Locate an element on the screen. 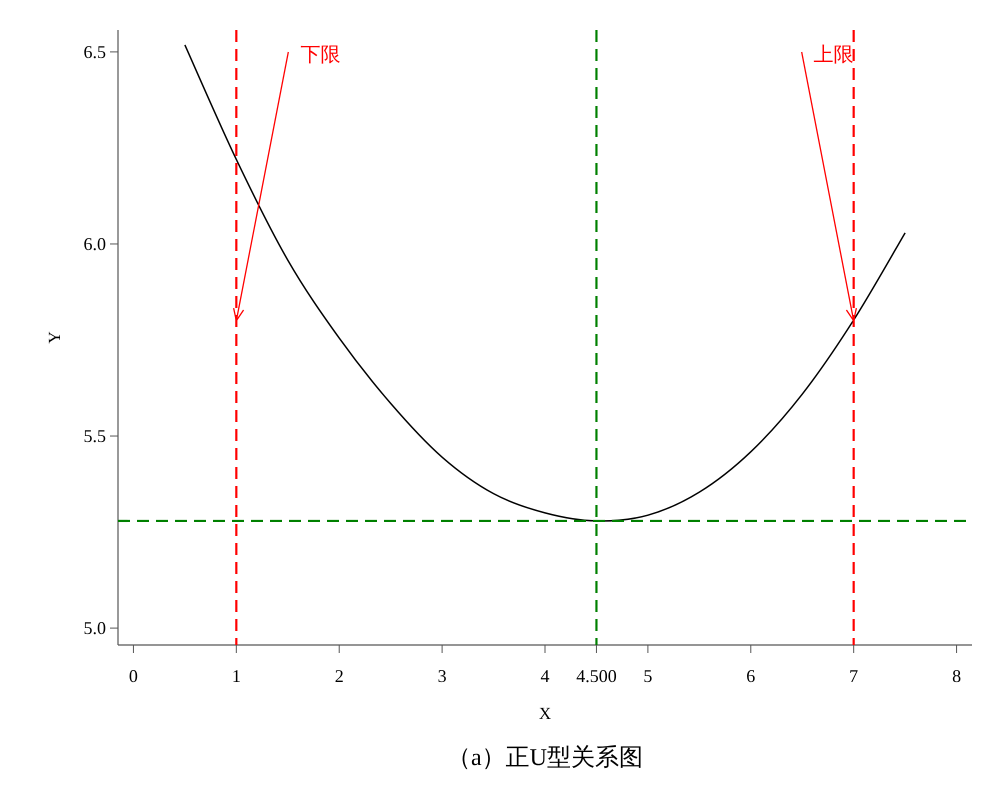 This screenshot has height=800, width=1000. annotation: 下限 is located at coordinates (320, 55).